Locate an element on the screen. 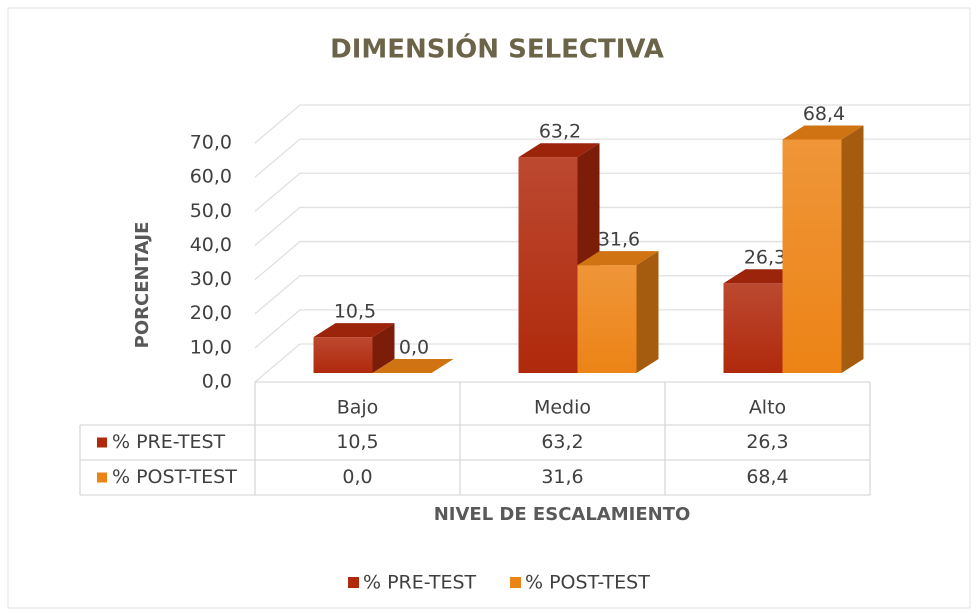  y-tick-label: 40,0 is located at coordinates (211, 245).